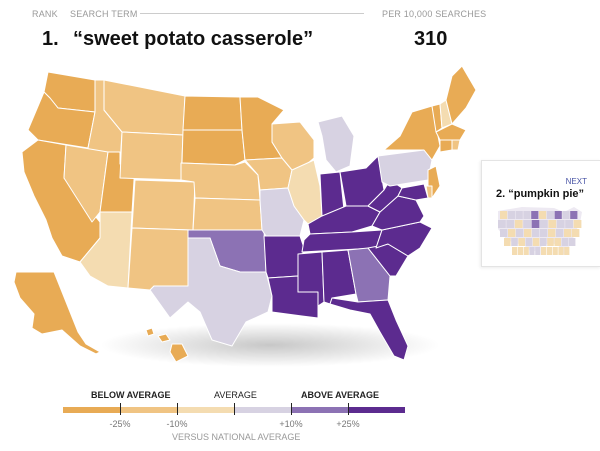 This screenshot has width=600, height=451. Describe the element at coordinates (193, 39) in the screenshot. I see `search-term-value: “sweet potato casserole”` at that location.